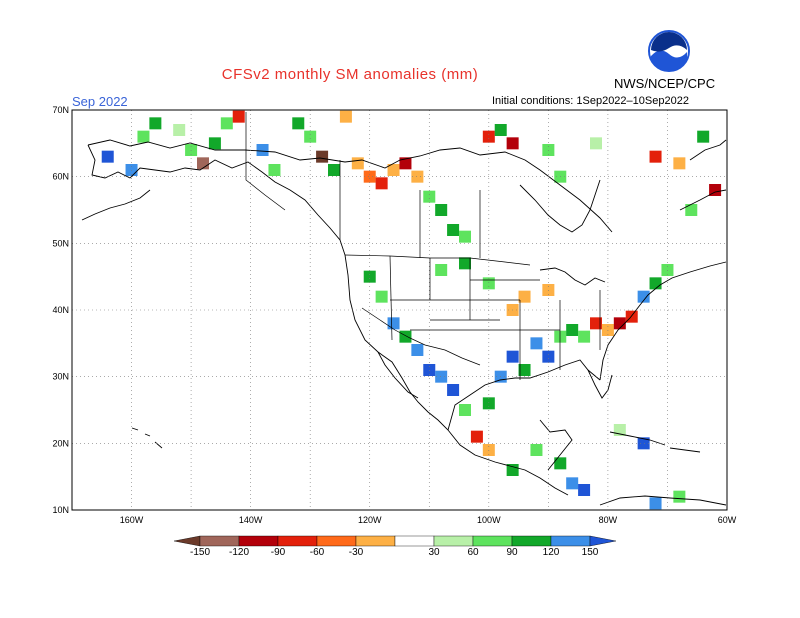 The image size is (800, 618). Describe the element at coordinates (356, 552) in the screenshot. I see `colorbar-label: -30` at that location.